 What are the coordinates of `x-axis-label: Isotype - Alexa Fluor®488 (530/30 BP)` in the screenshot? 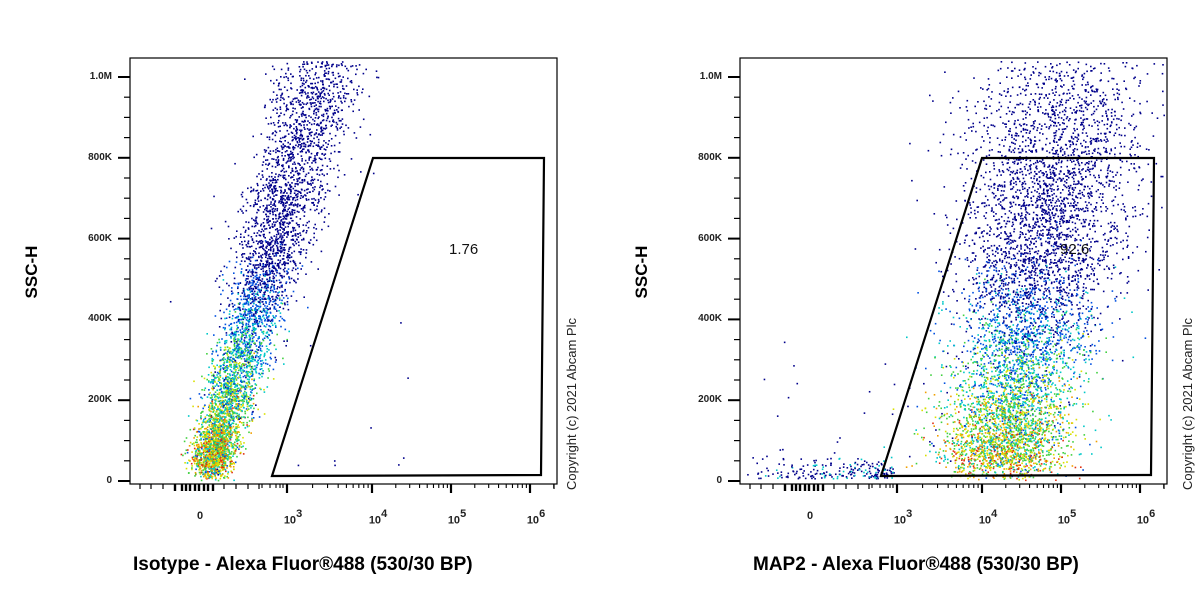 It's located at (303, 564).